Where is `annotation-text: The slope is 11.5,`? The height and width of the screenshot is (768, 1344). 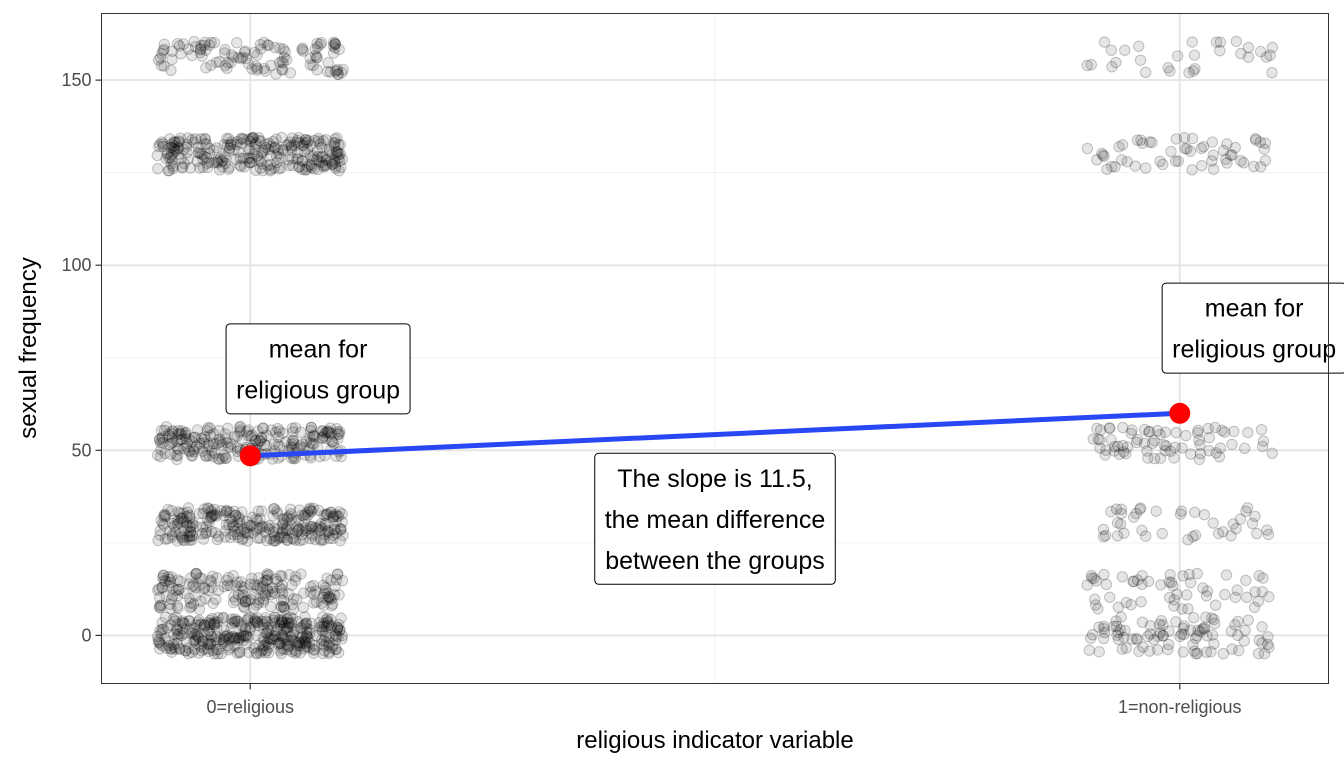
annotation-text: The slope is 11.5, is located at coordinates (714, 479).